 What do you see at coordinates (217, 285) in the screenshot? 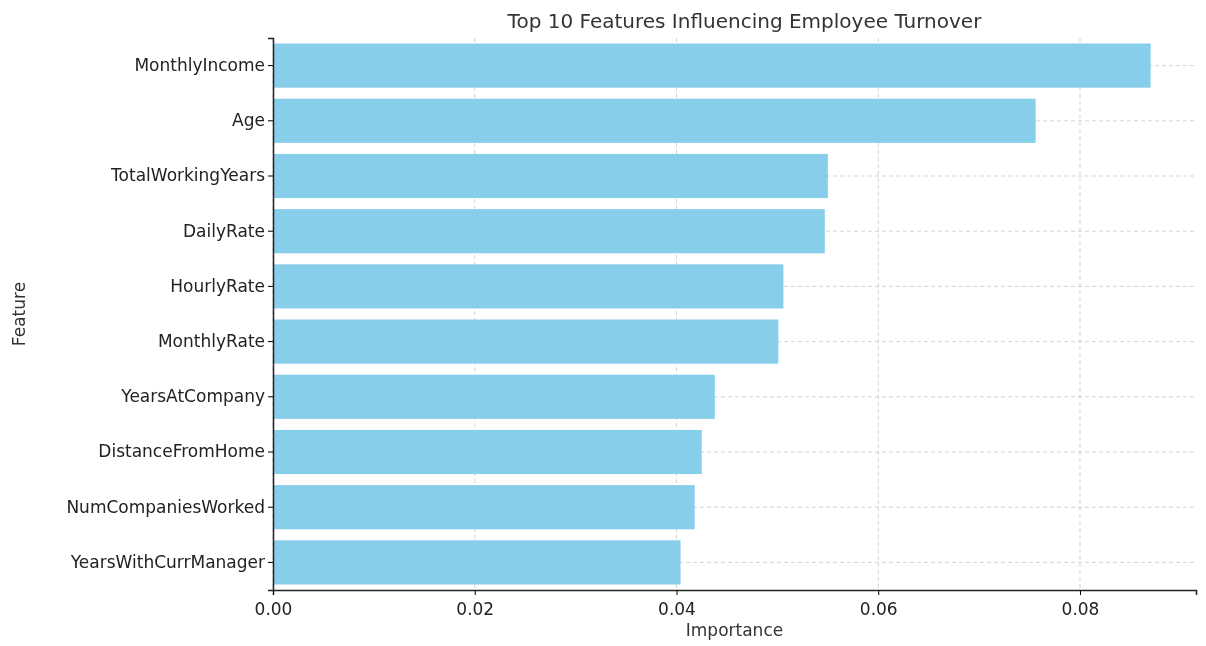
I see `y-tick-label: HourlyRate` at bounding box center [217, 285].